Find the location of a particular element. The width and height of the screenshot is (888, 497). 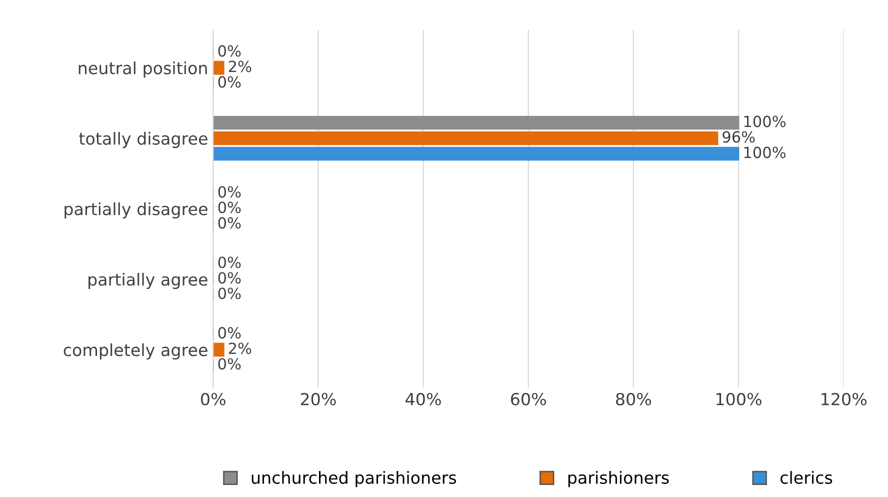

legend-label: unchurched parishioners is located at coordinates (354, 479).